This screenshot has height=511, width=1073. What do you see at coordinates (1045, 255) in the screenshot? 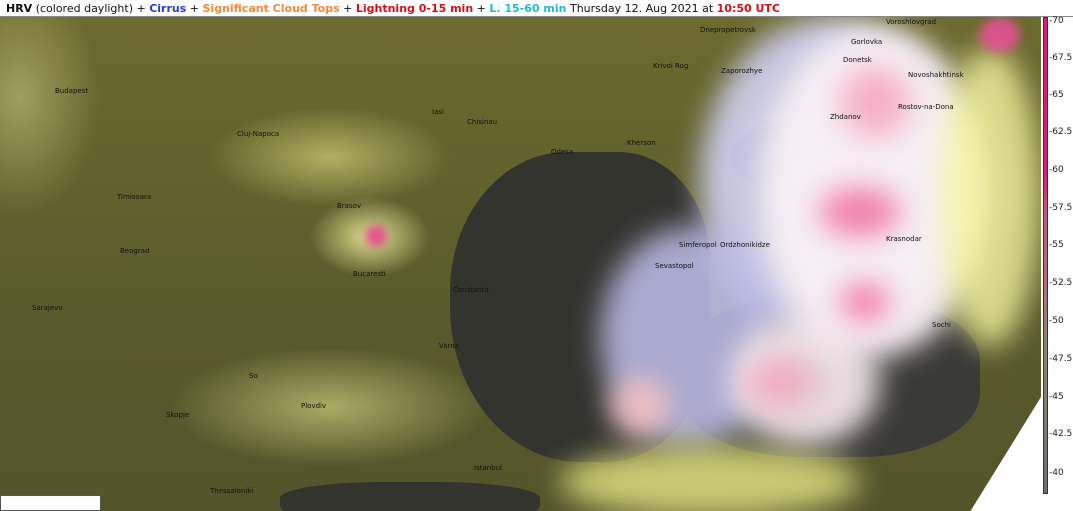
I see `colorbar` at bounding box center [1045, 255].